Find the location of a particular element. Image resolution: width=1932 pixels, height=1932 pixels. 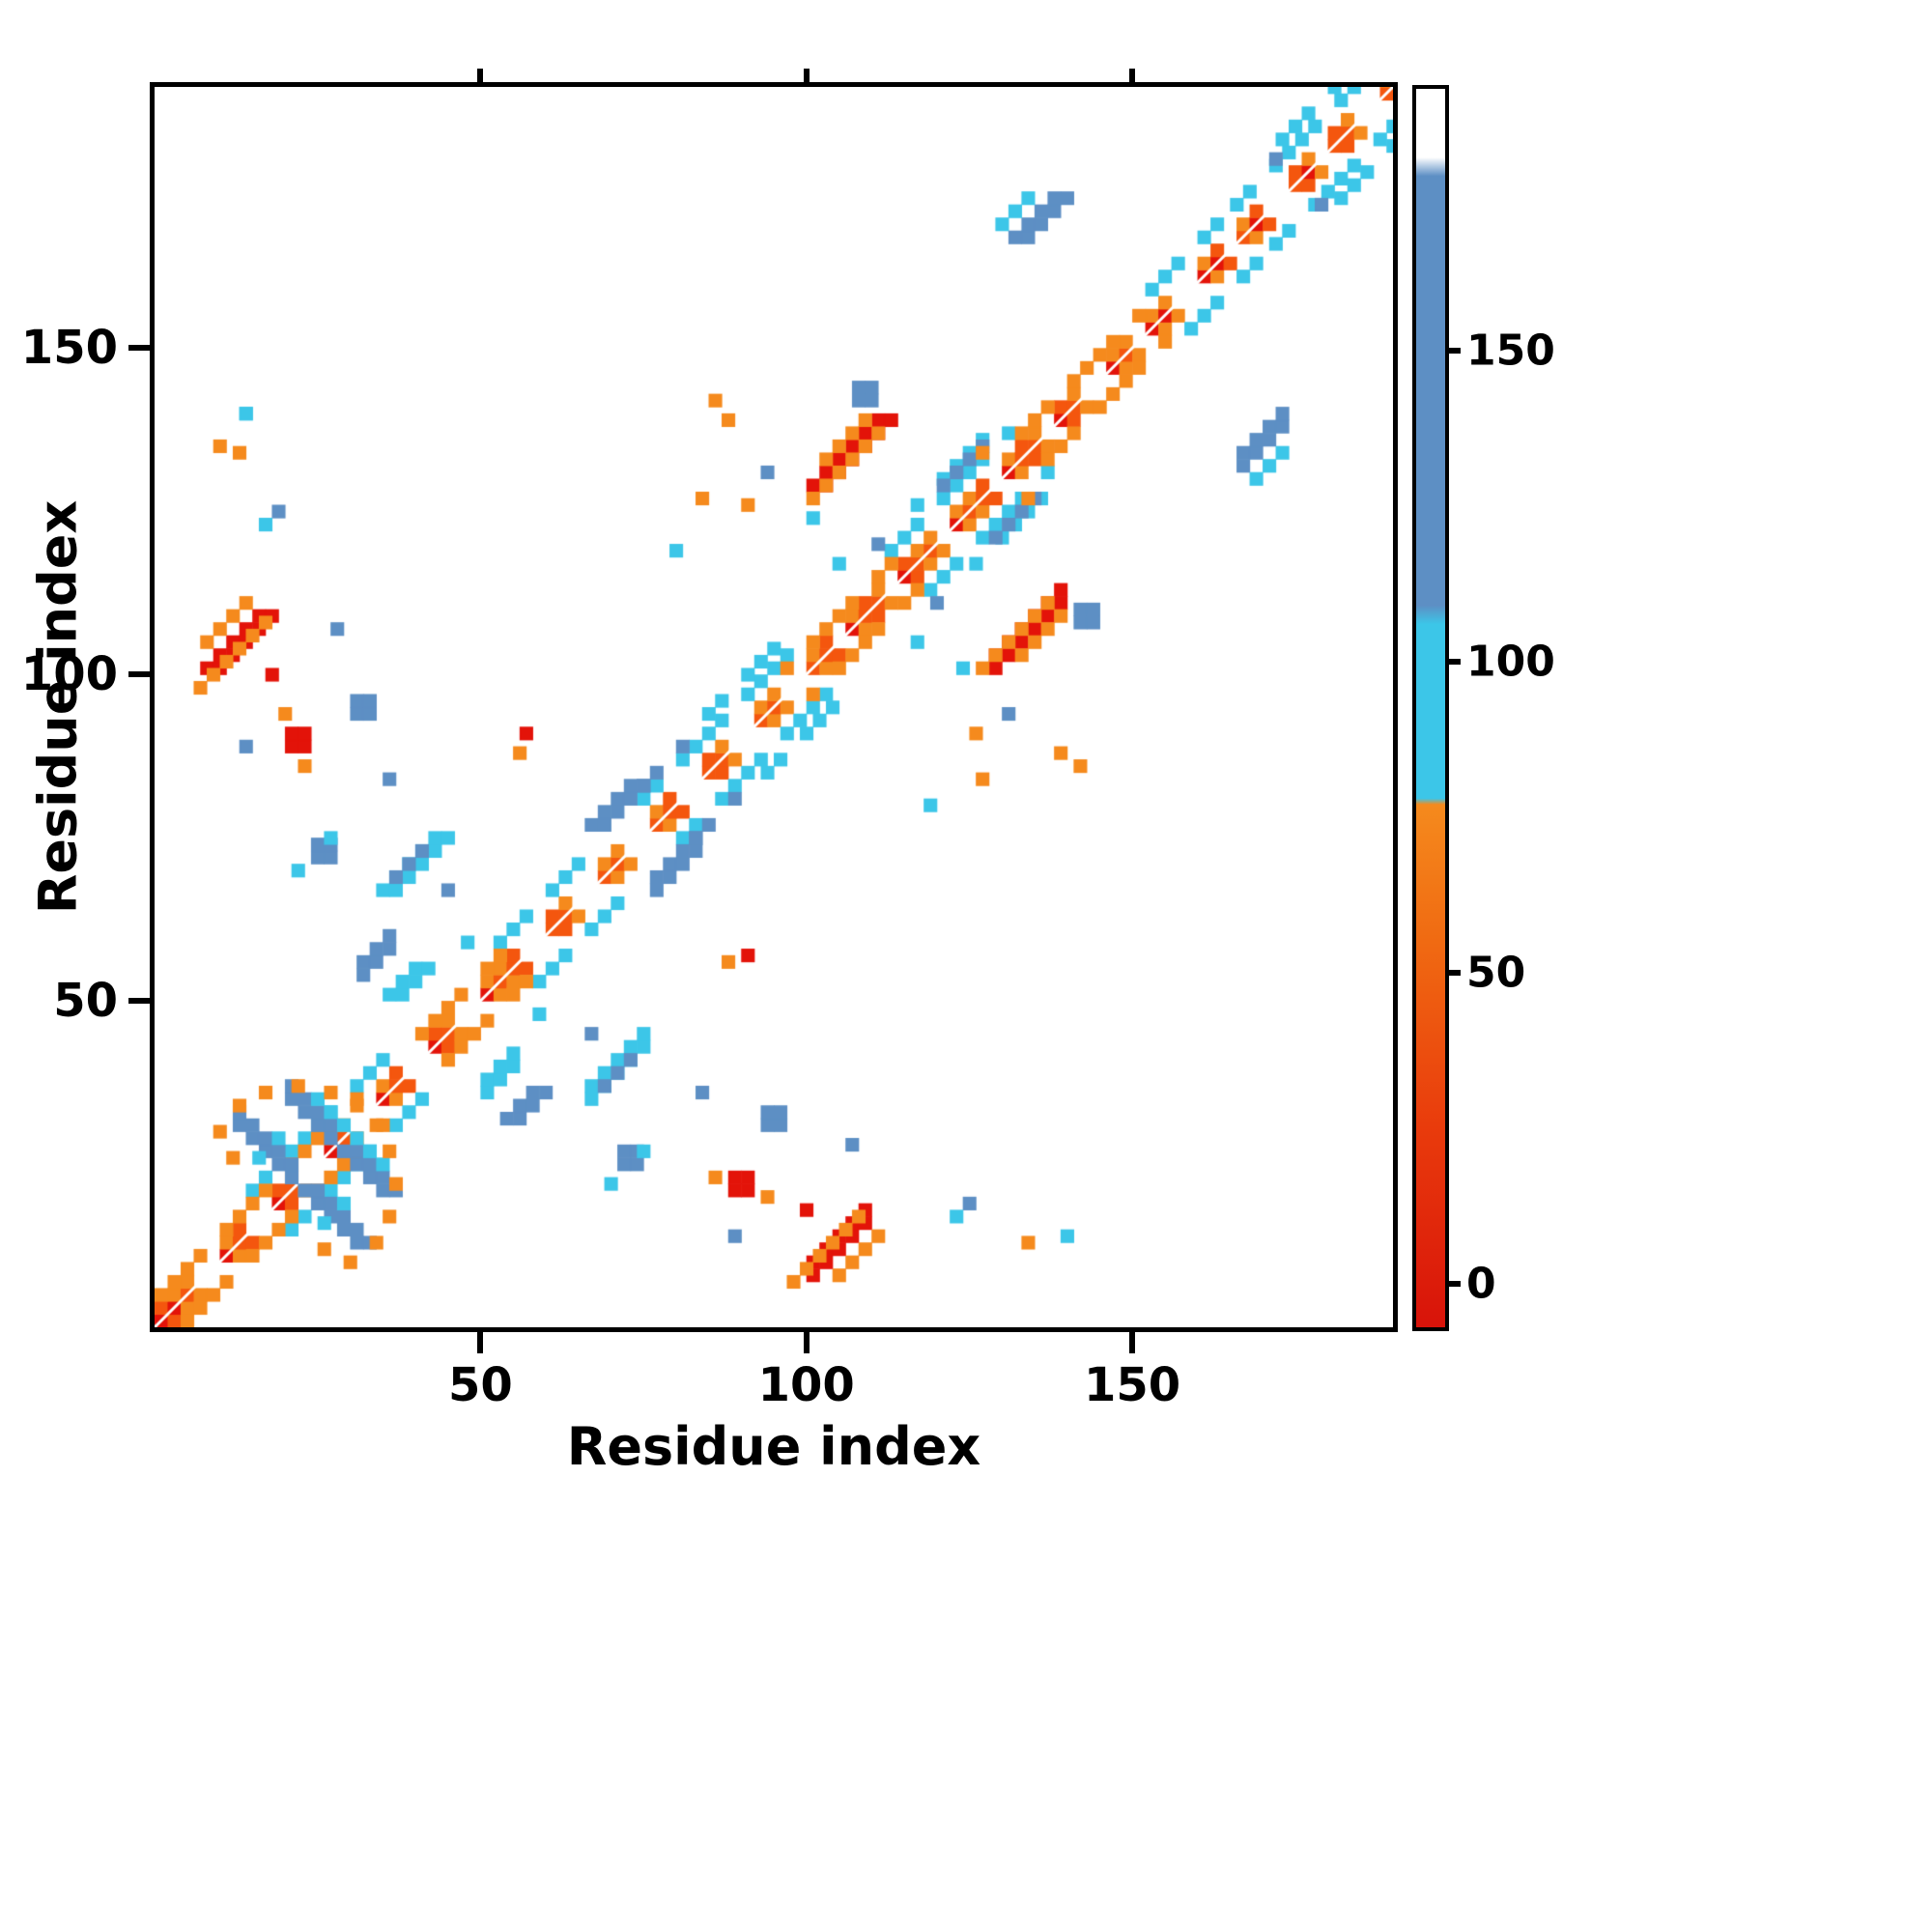

colorbar-tick-label: 0 is located at coordinates (1481, 1284).